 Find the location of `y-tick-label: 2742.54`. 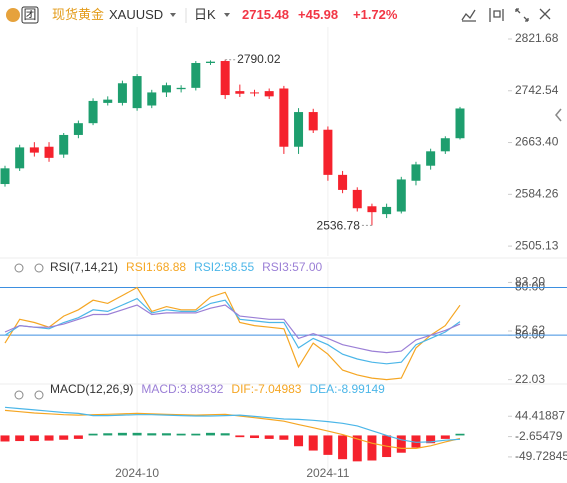

y-tick-label: 2742.54 is located at coordinates (537, 90).